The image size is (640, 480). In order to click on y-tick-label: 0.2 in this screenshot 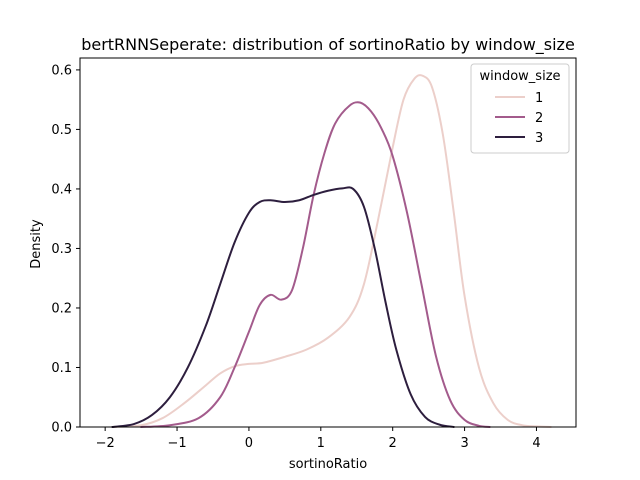, I will do `click(61, 308)`.